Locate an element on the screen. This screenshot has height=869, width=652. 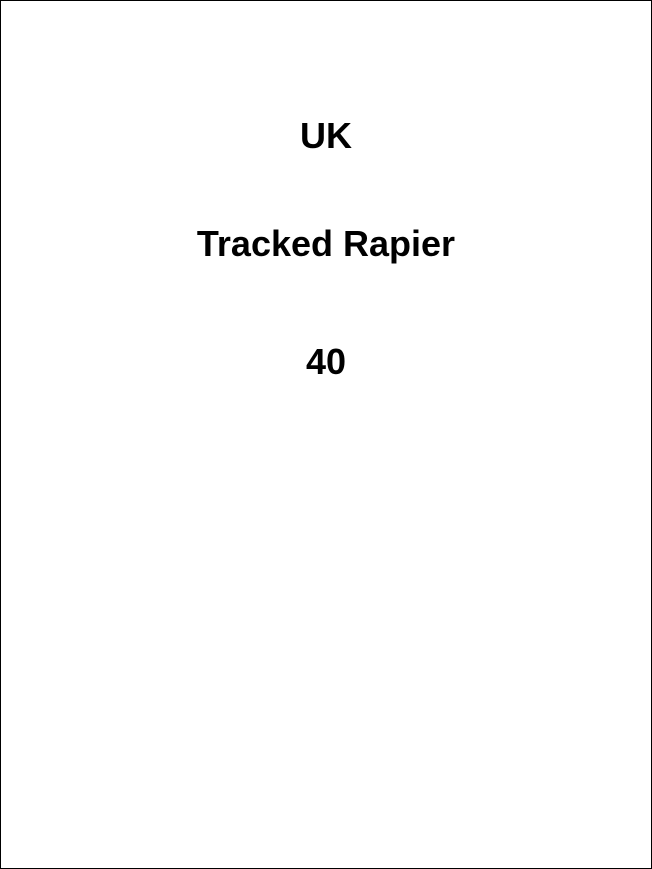
unit-name: Tracked Rapier is located at coordinates (326, 243).